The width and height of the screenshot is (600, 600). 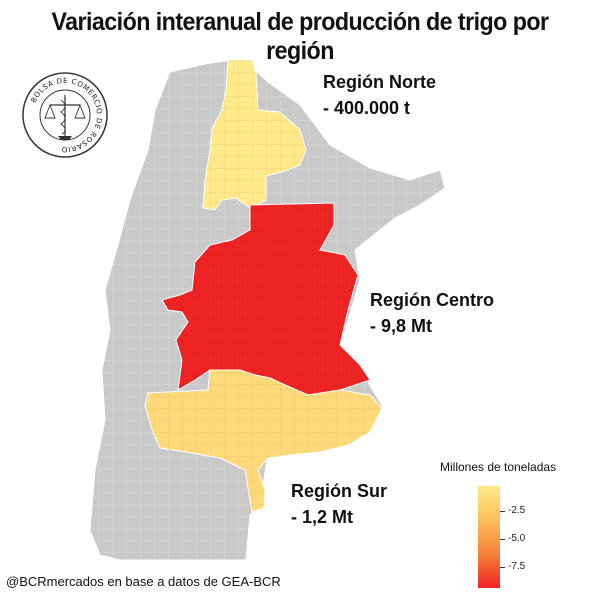 What do you see at coordinates (380, 82) in the screenshot?
I see `region-norte-name: Región Norte` at bounding box center [380, 82].